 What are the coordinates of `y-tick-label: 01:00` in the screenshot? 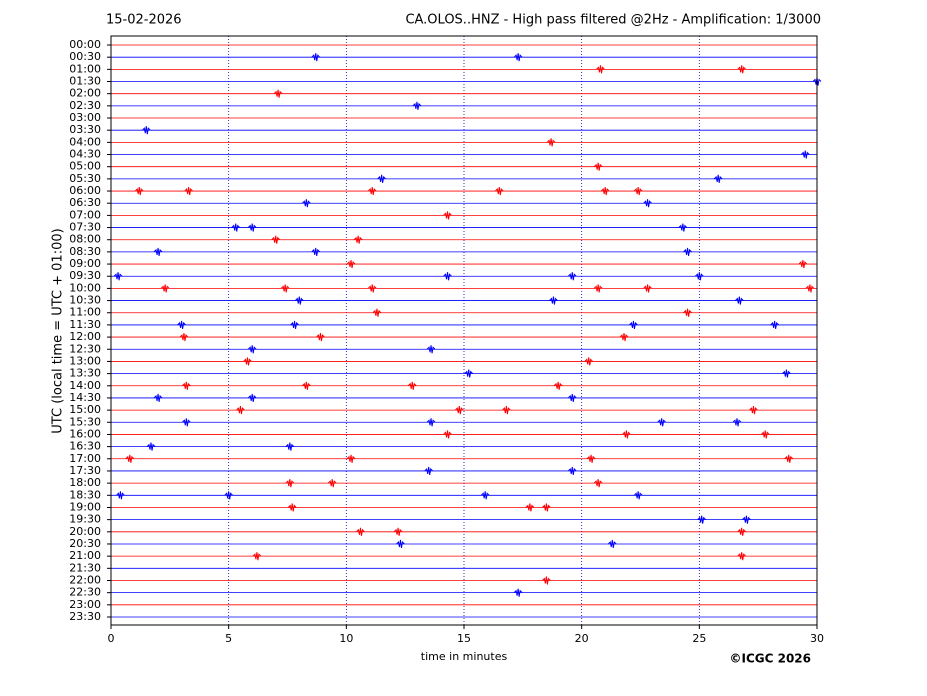 It's located at (85, 68).